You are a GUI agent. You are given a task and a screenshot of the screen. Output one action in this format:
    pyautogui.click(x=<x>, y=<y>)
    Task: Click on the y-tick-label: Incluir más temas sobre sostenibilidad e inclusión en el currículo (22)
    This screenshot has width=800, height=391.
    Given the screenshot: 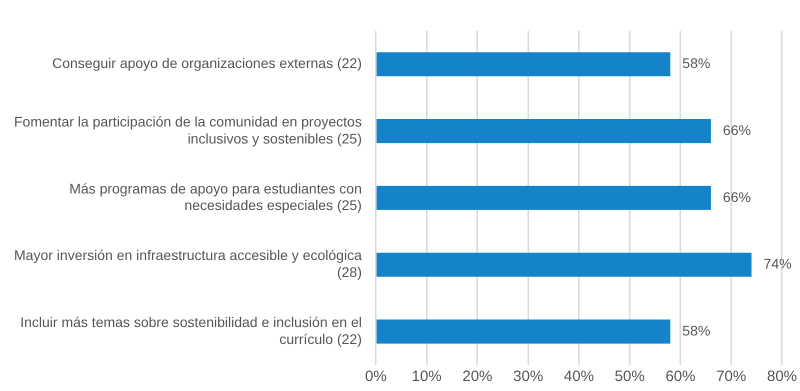 What is the action you would take?
    pyautogui.click(x=191, y=330)
    